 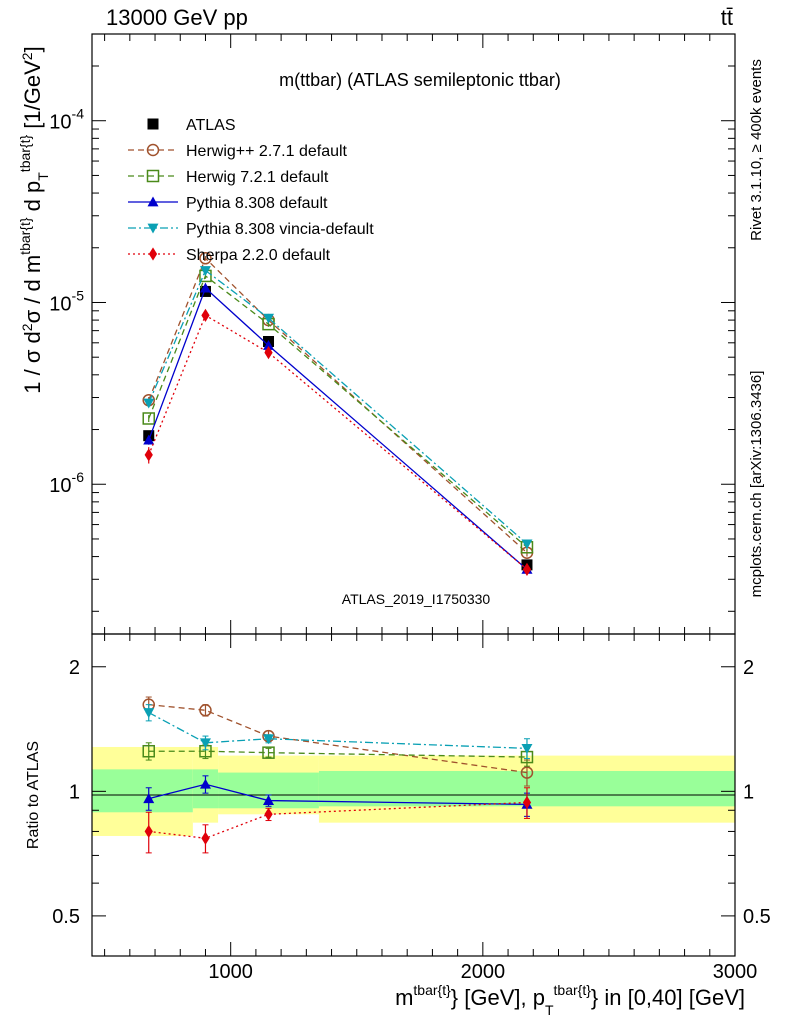 I want to click on legend-label: Herwig++ 2.7.1 default, so click(x=267, y=151).